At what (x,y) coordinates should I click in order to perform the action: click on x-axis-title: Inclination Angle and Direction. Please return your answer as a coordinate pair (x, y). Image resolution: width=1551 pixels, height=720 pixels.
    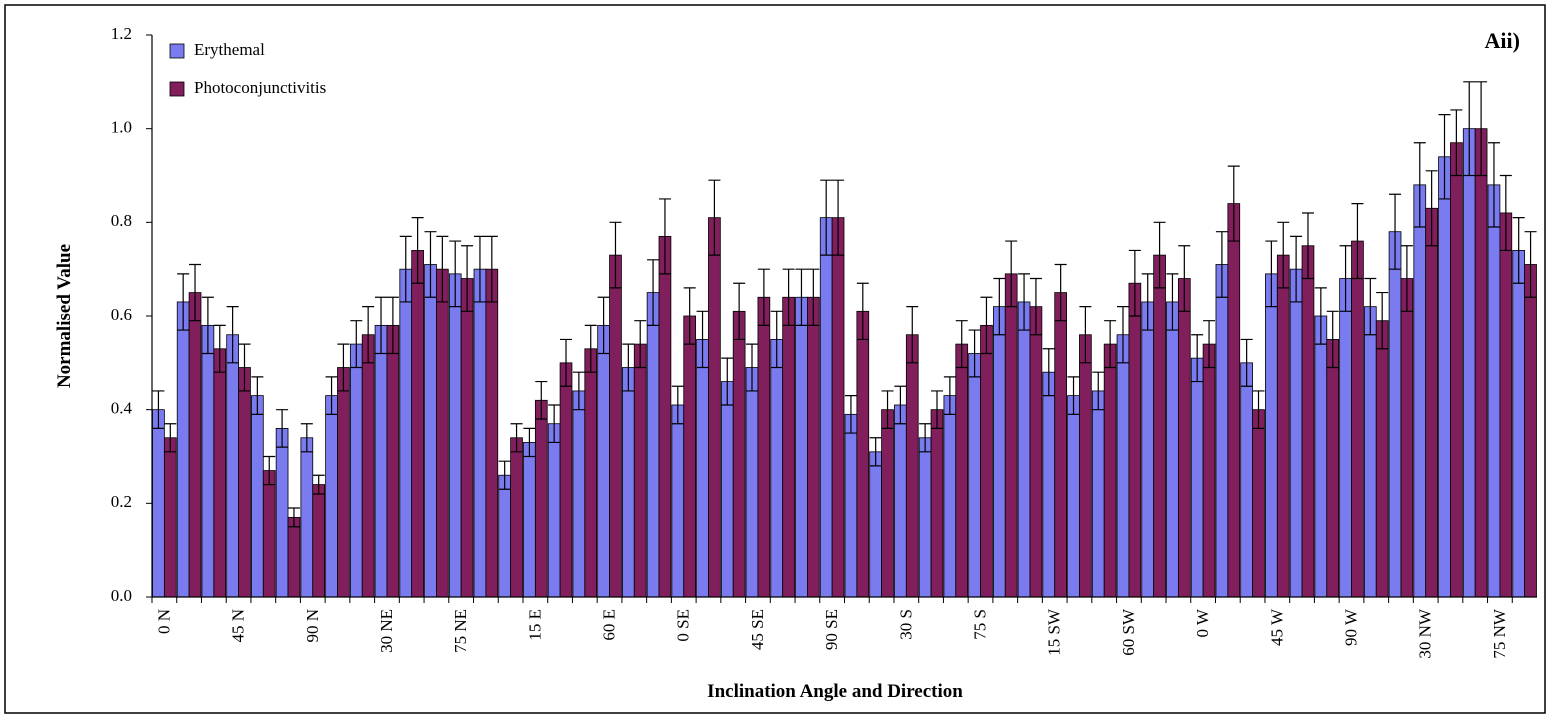
    Looking at the image, I should click on (835, 691).